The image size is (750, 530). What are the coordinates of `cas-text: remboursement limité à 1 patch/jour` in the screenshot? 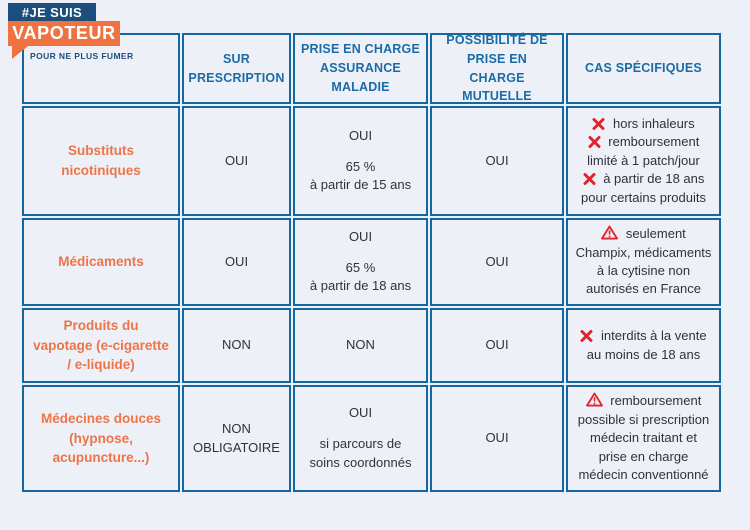 It's located at (643, 151).